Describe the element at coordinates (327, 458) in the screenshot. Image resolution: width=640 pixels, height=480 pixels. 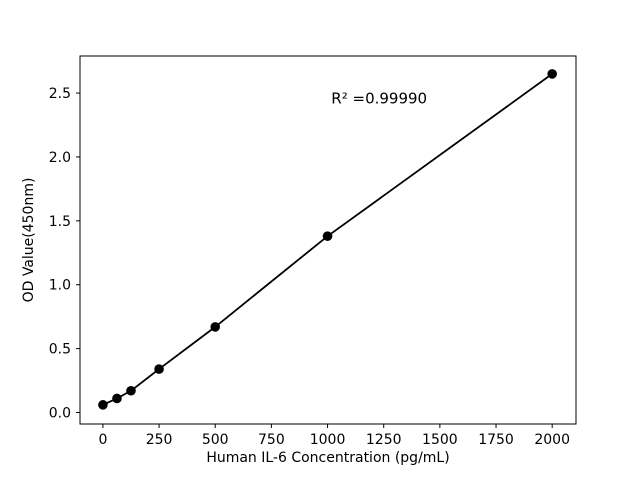
I see `x-axis-label: Human IL-6 Concentration (pg/mL)` at that location.